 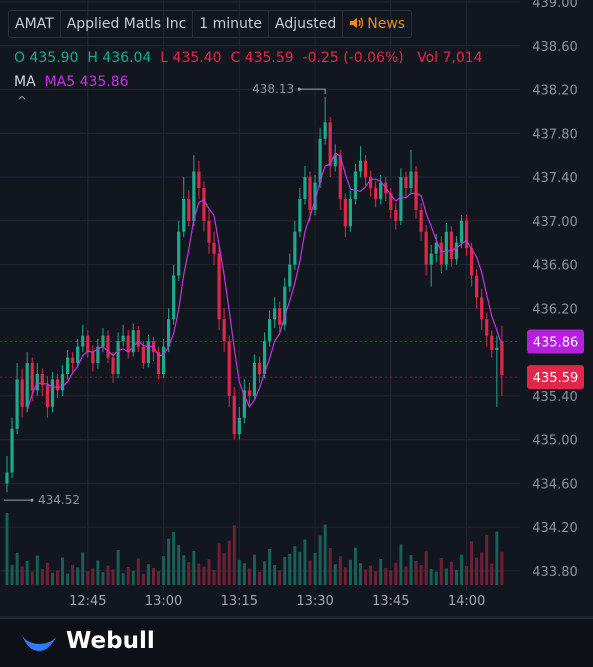 I want to click on y-tick-label: 436.60, so click(x=555, y=266).